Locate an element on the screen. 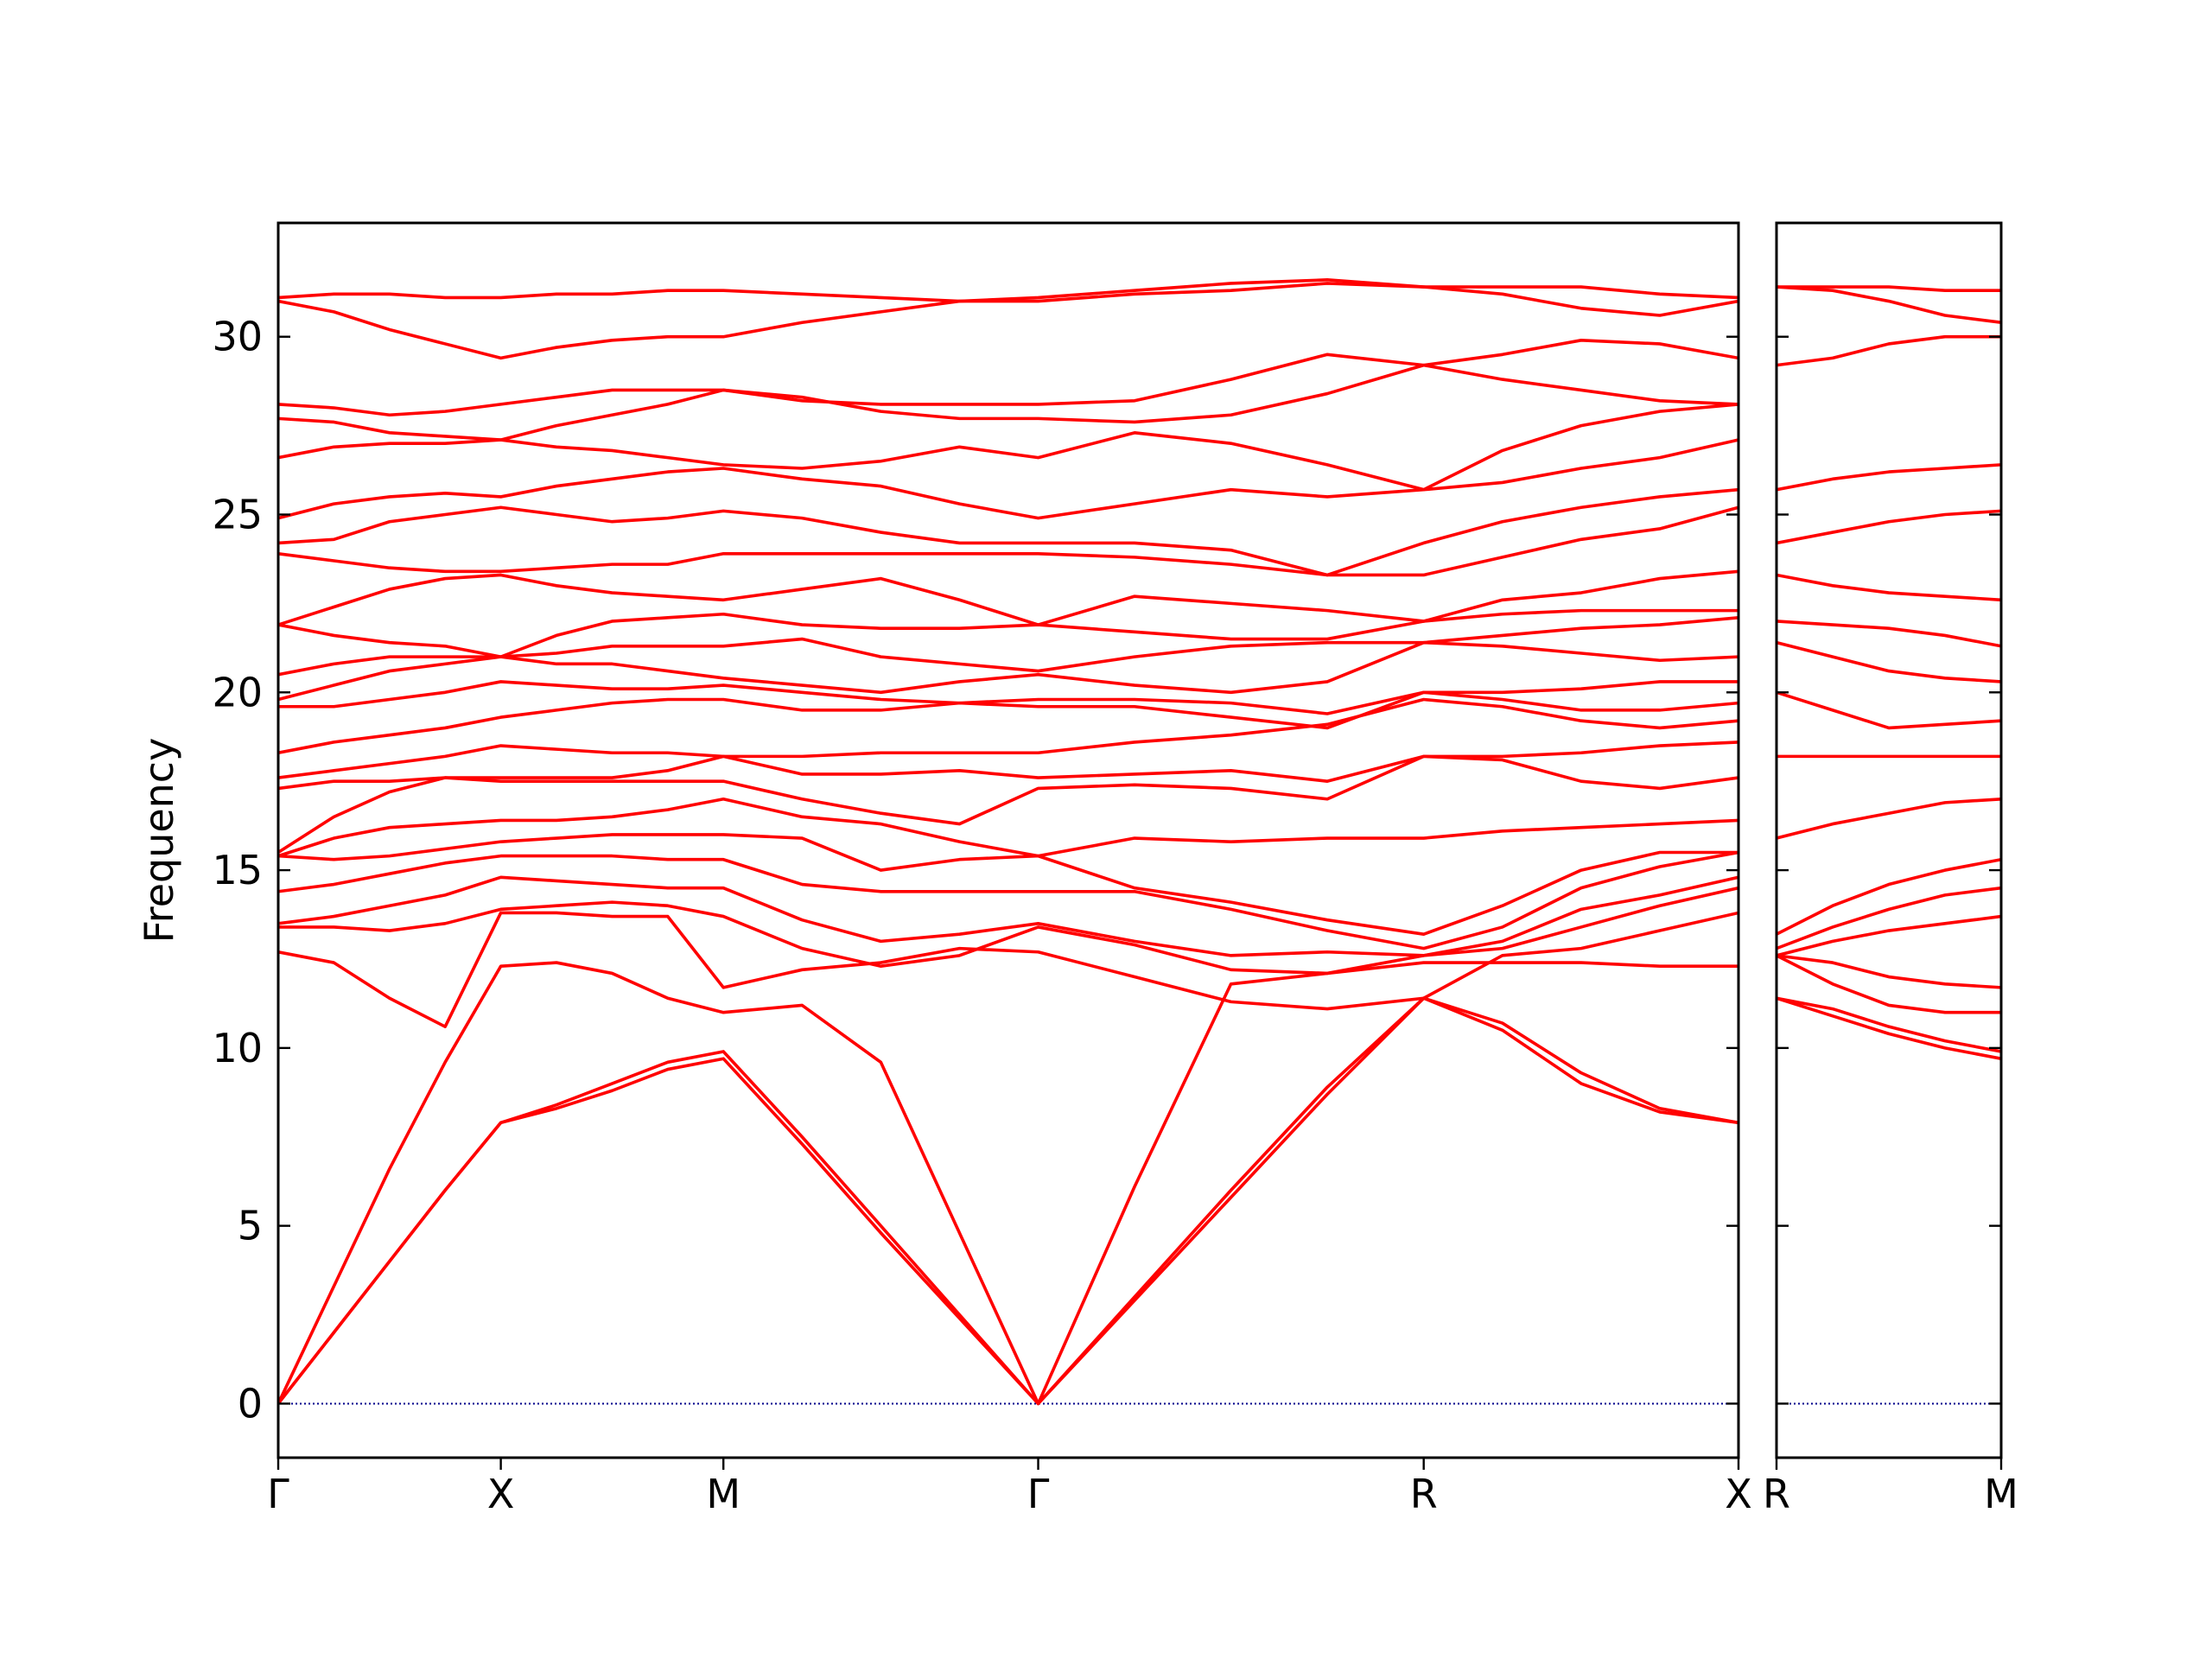  y-tick-label: 30 is located at coordinates (237, 337).